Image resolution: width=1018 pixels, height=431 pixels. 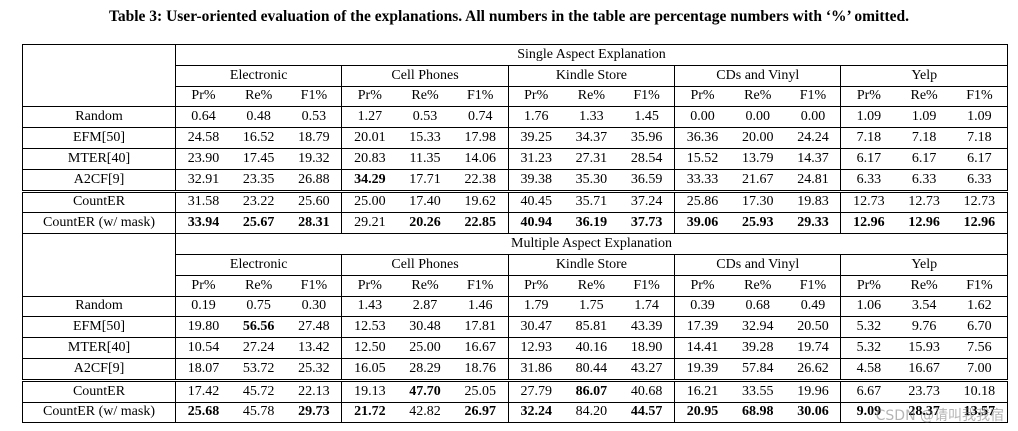 I want to click on value-cell: 53.72, so click(x=258, y=369).